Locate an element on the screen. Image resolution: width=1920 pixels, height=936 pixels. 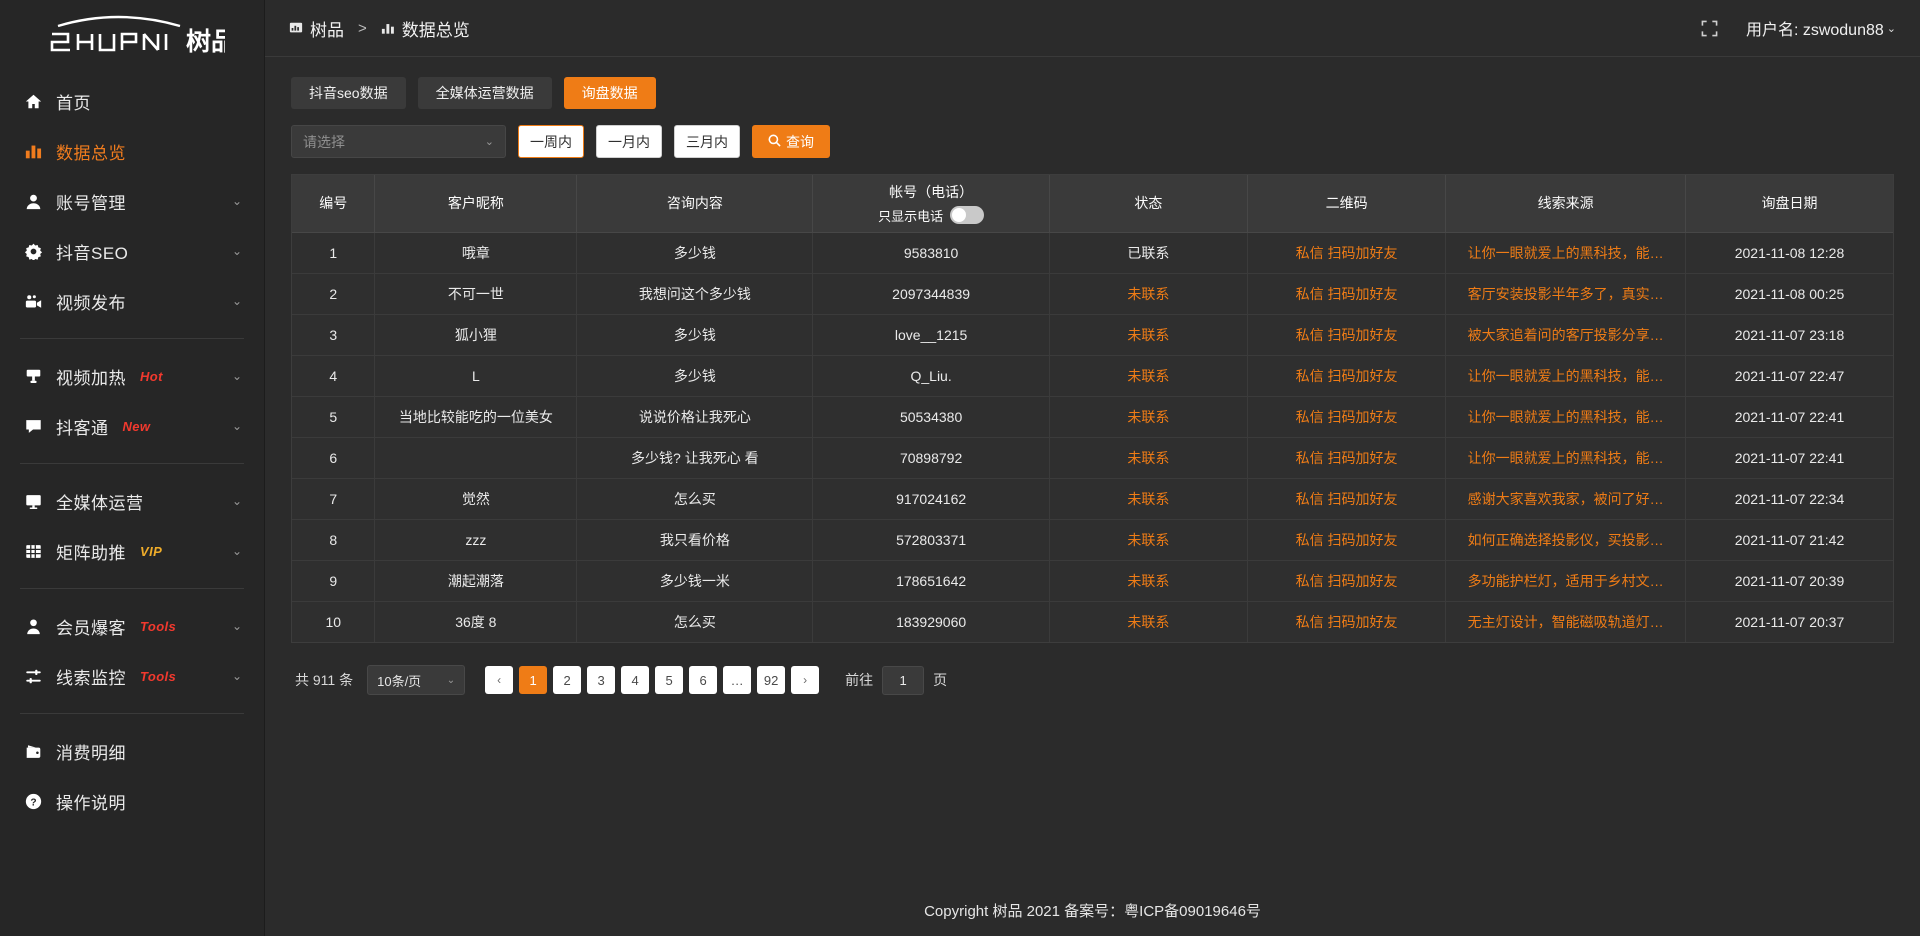
phone-only-toggle is located at coordinates (967, 215).